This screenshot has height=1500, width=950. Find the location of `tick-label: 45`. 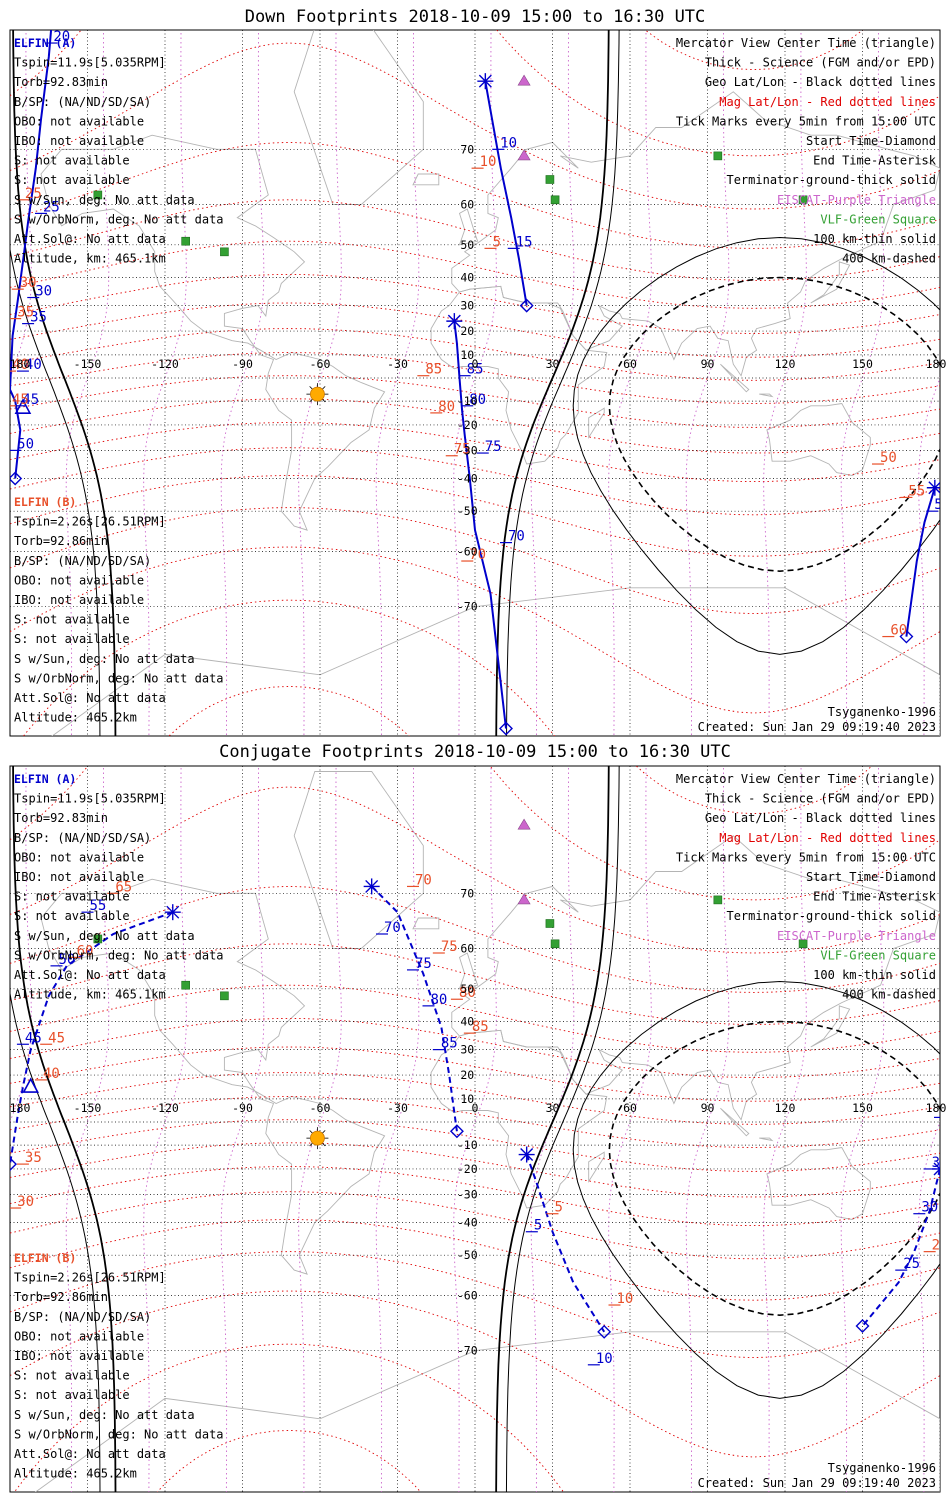

tick-label: 45 is located at coordinates (30, 400).